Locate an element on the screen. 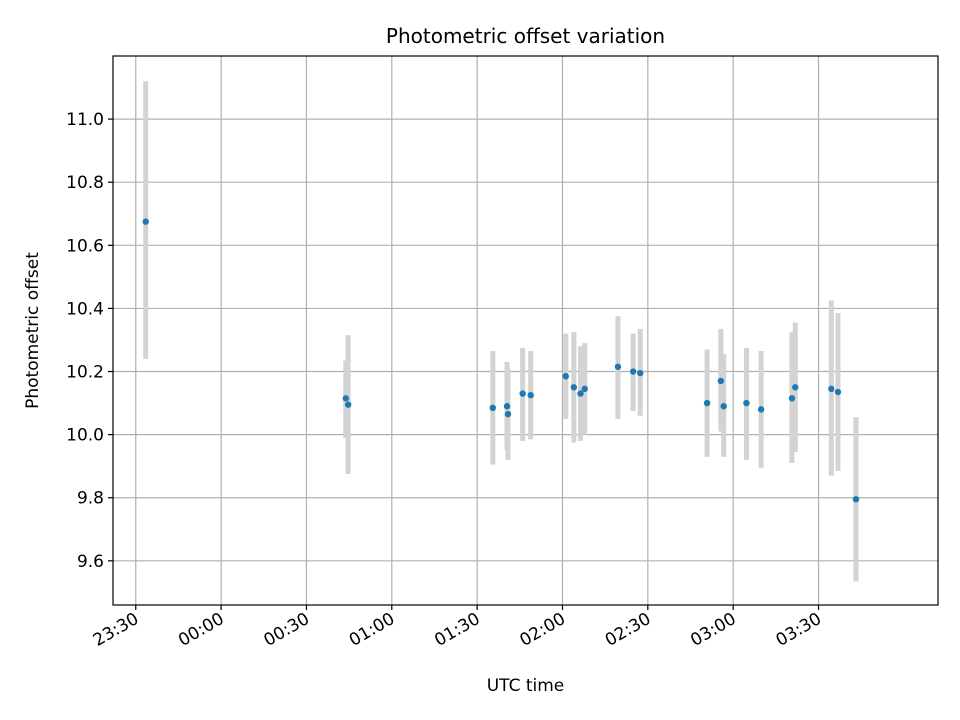 This screenshot has width=960, height=720. y-tick-label: 10.8 is located at coordinates (85, 183).